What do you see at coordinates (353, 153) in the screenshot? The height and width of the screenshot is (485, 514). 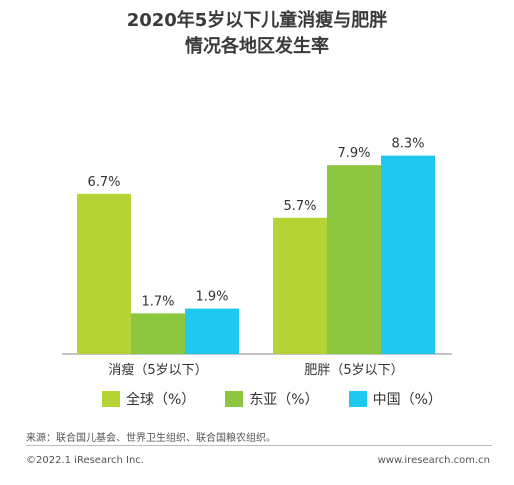 I see `data-label-east-asia-cat-1: 7.9%` at bounding box center [353, 153].